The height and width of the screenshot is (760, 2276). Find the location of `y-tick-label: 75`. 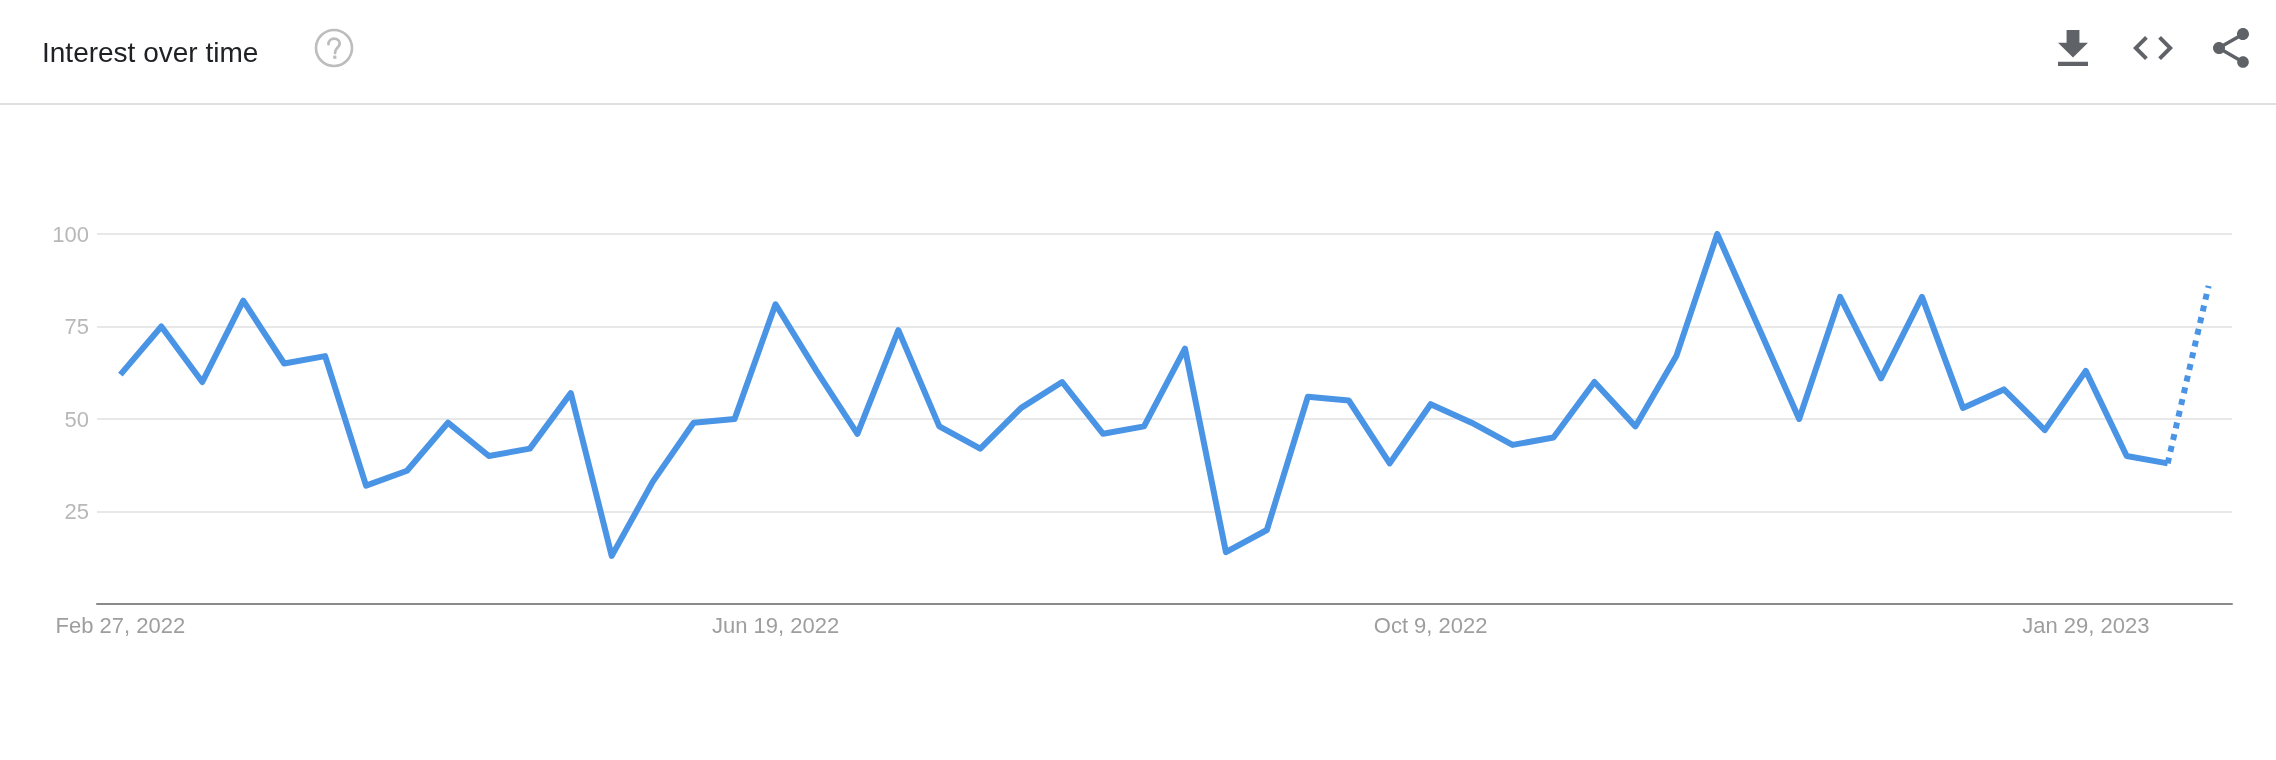

y-tick-label: 75 is located at coordinates (76, 326).